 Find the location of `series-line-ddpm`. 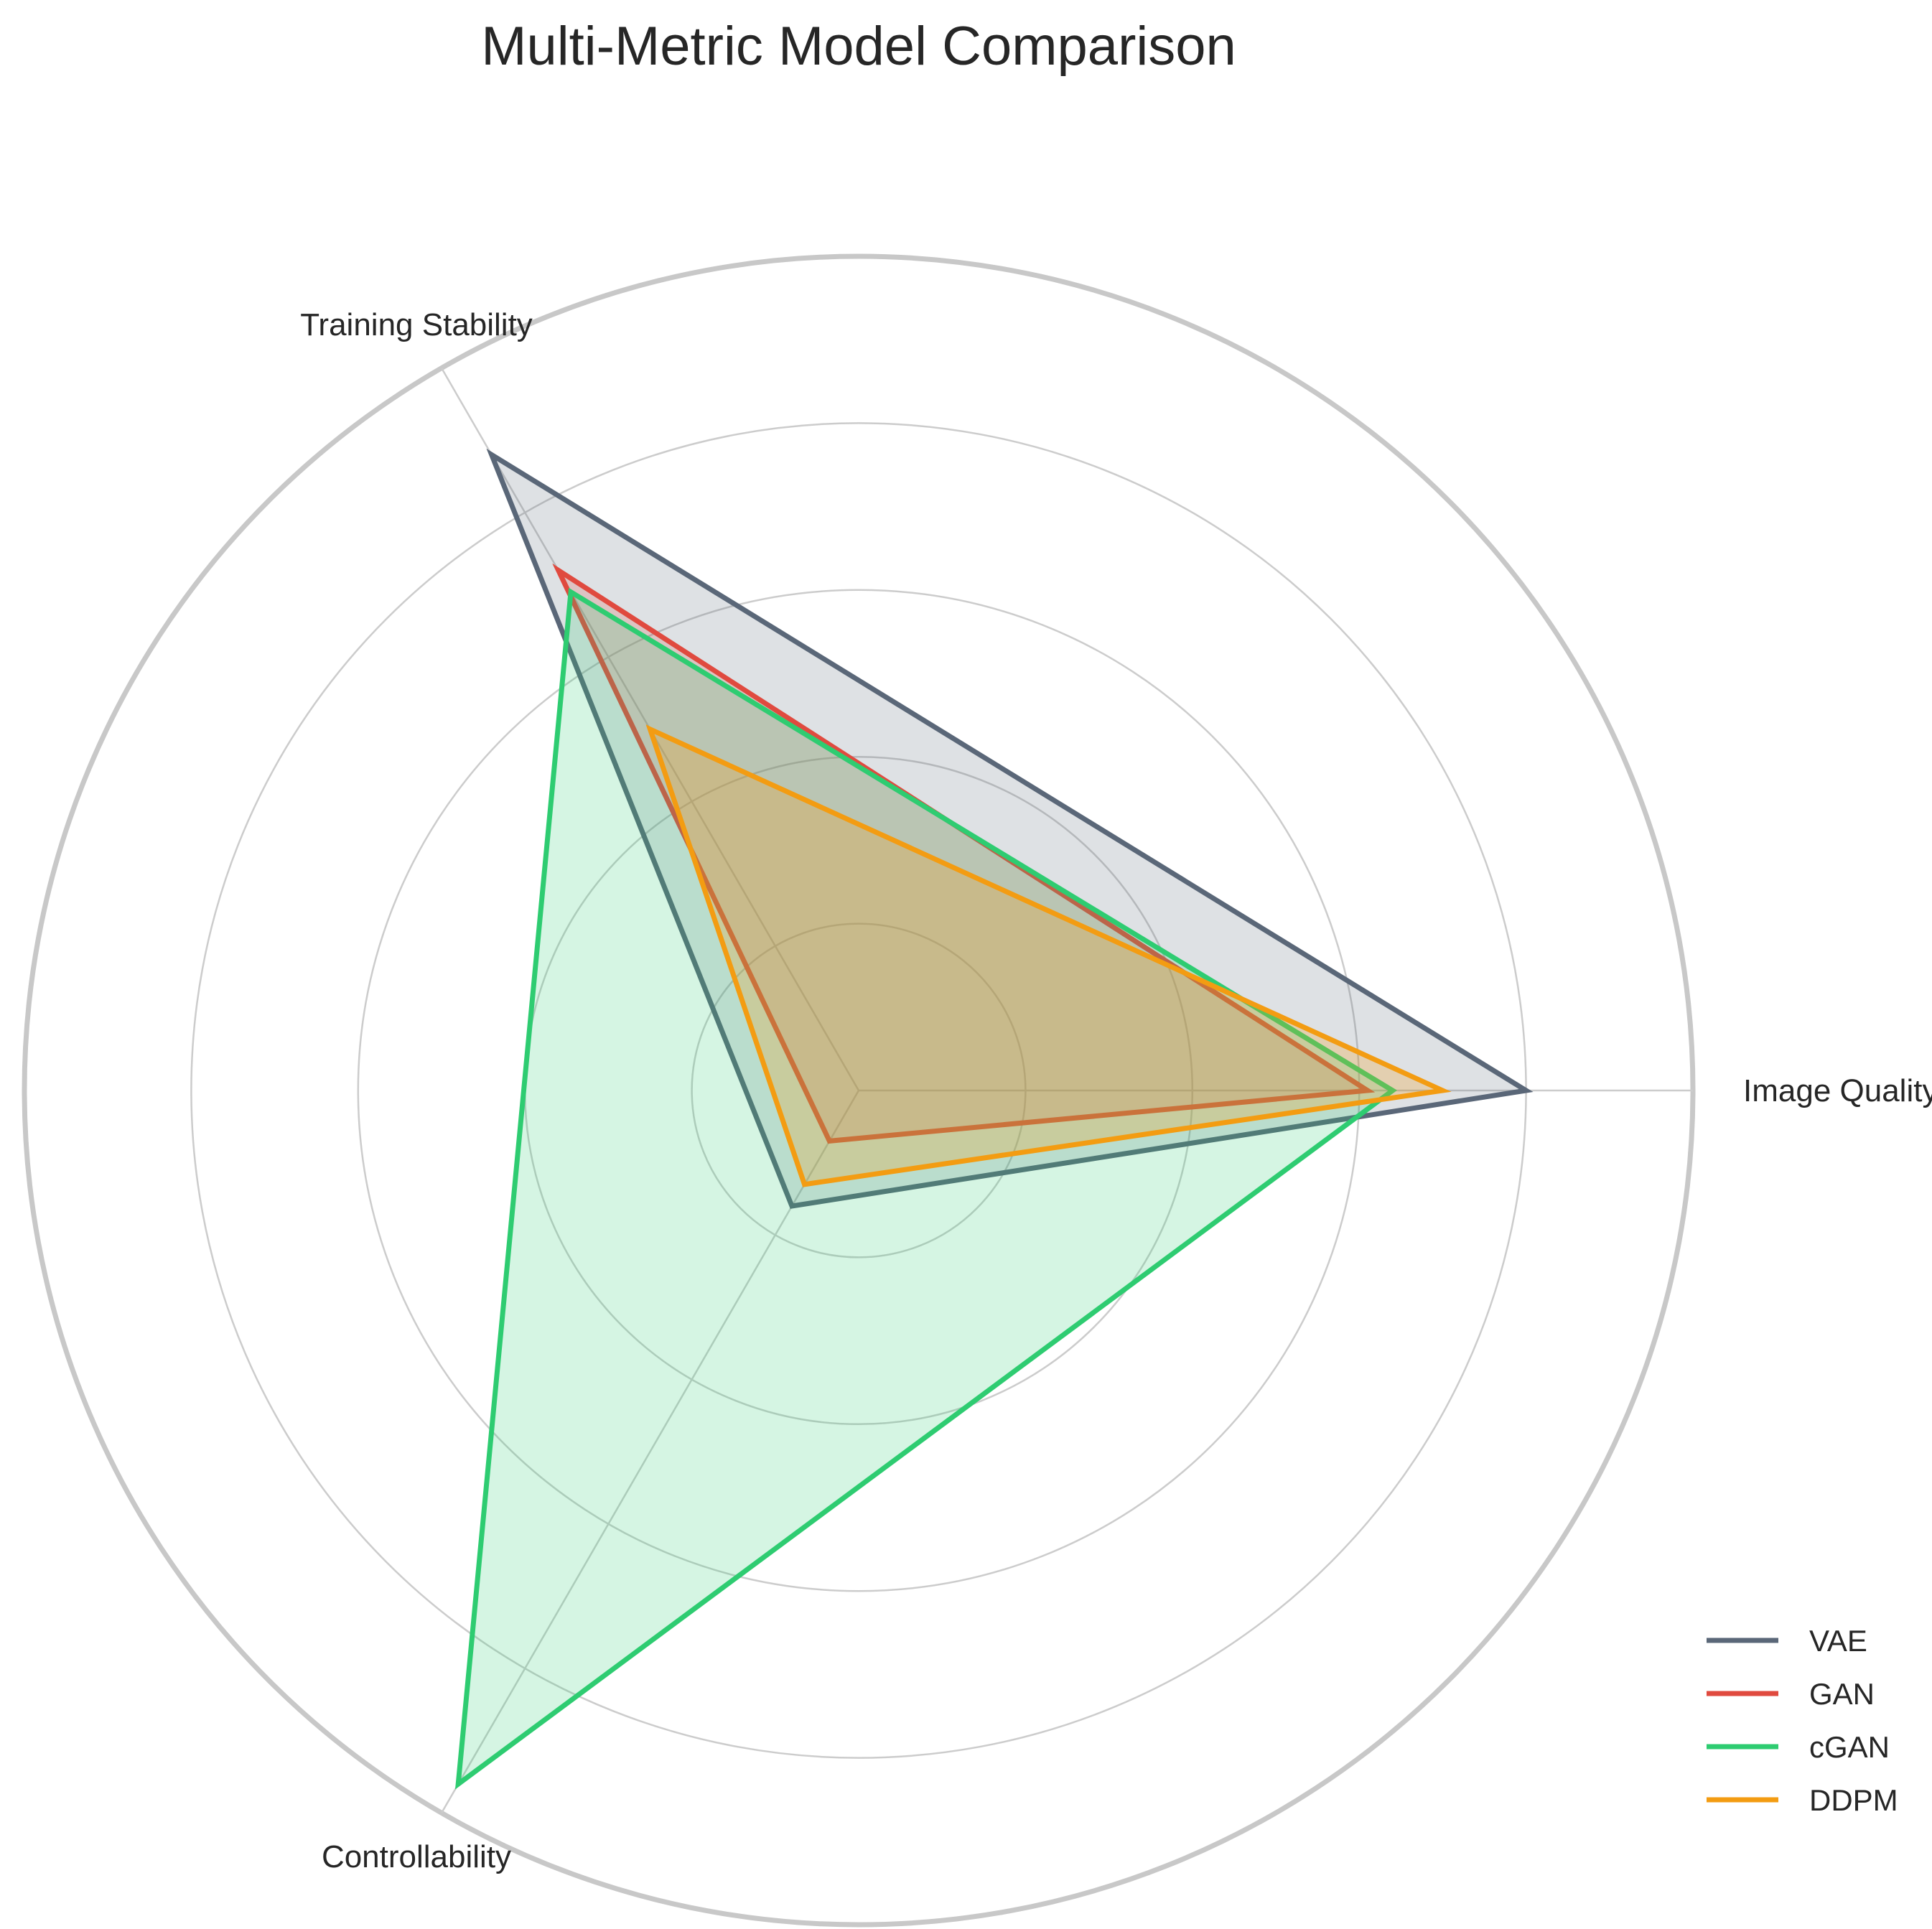

series-line-ddpm is located at coordinates (1048, 955).